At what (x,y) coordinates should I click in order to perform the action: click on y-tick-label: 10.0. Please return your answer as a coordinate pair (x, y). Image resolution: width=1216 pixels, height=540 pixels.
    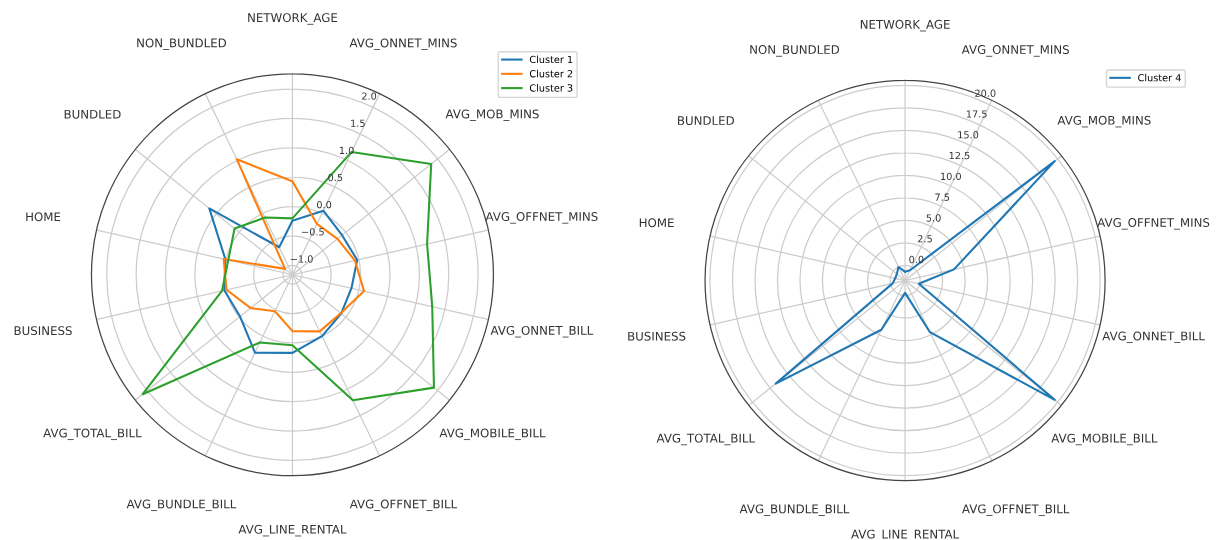
    Looking at the image, I should click on (951, 176).